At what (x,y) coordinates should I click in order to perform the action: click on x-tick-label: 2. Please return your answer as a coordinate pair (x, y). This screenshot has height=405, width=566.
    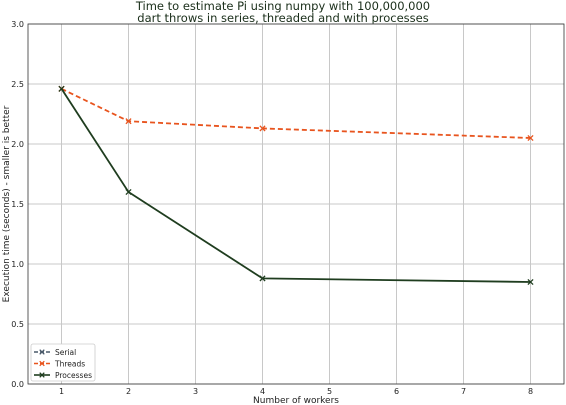
    Looking at the image, I should click on (128, 391).